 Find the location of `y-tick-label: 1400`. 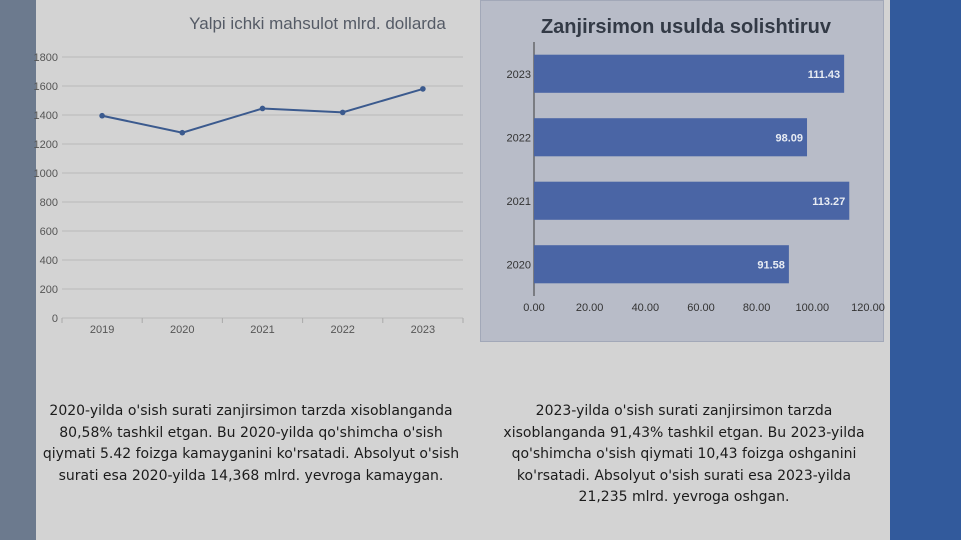

y-tick-label: 1400 is located at coordinates (46, 116).